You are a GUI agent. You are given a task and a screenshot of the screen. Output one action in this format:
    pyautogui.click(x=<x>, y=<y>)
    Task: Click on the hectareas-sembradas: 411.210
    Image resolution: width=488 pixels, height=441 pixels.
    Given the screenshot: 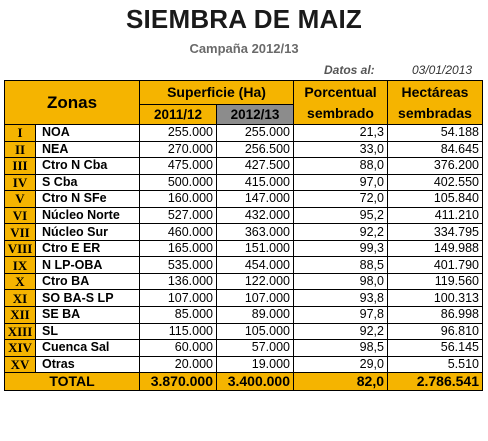 What is the action you would take?
    pyautogui.click(x=435, y=215)
    